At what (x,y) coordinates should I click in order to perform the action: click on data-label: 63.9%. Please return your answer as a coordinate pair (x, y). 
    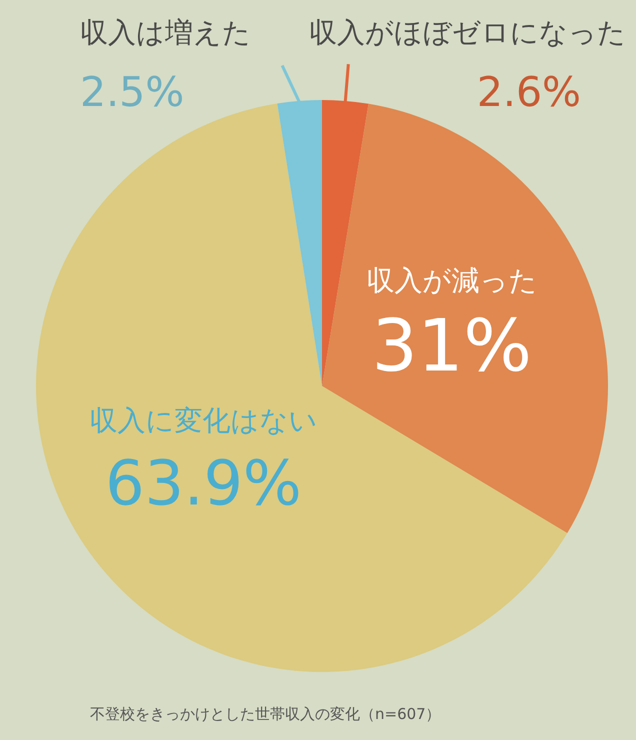
    Looking at the image, I should click on (203, 483).